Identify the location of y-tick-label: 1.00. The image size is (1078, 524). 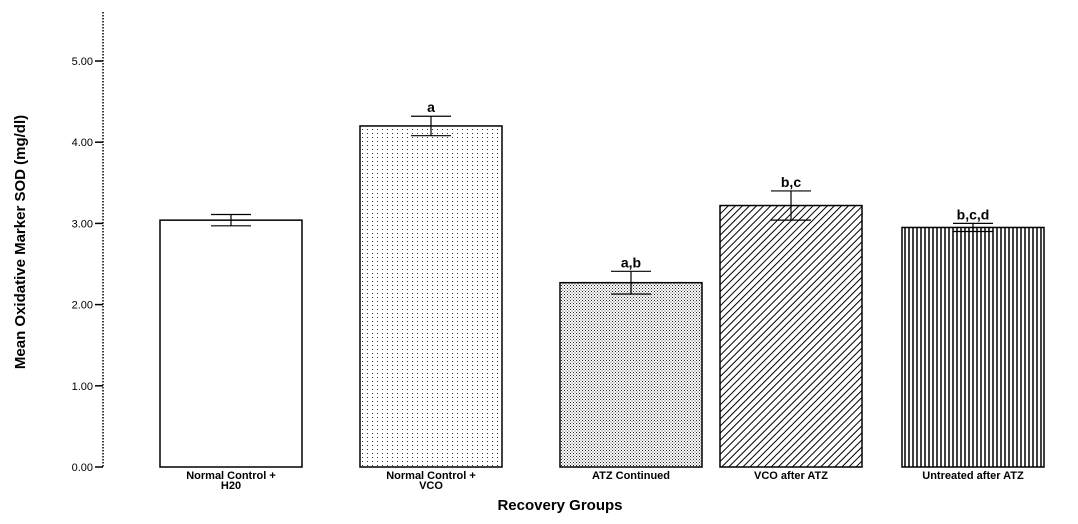
(82, 387).